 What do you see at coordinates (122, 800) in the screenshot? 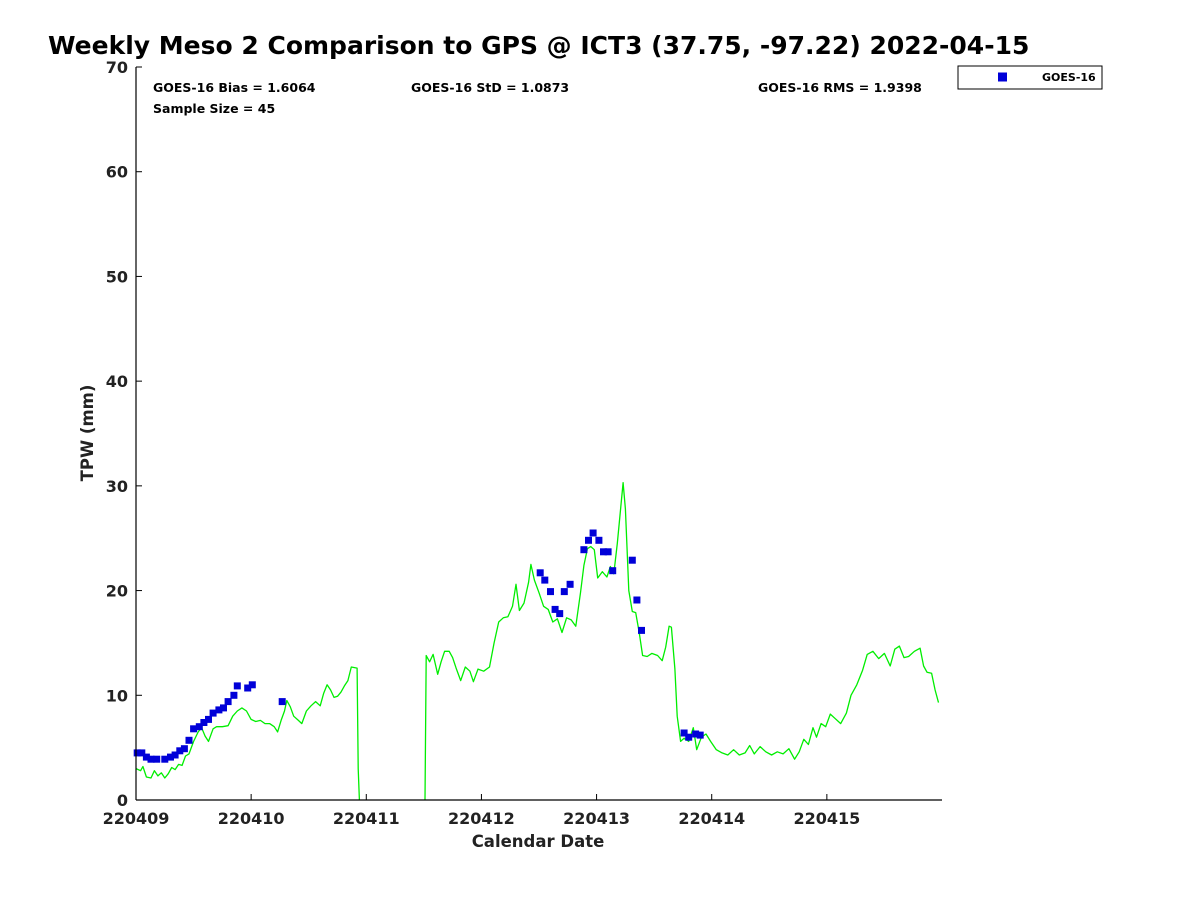
I see `y-tick-label: 0` at bounding box center [122, 800].